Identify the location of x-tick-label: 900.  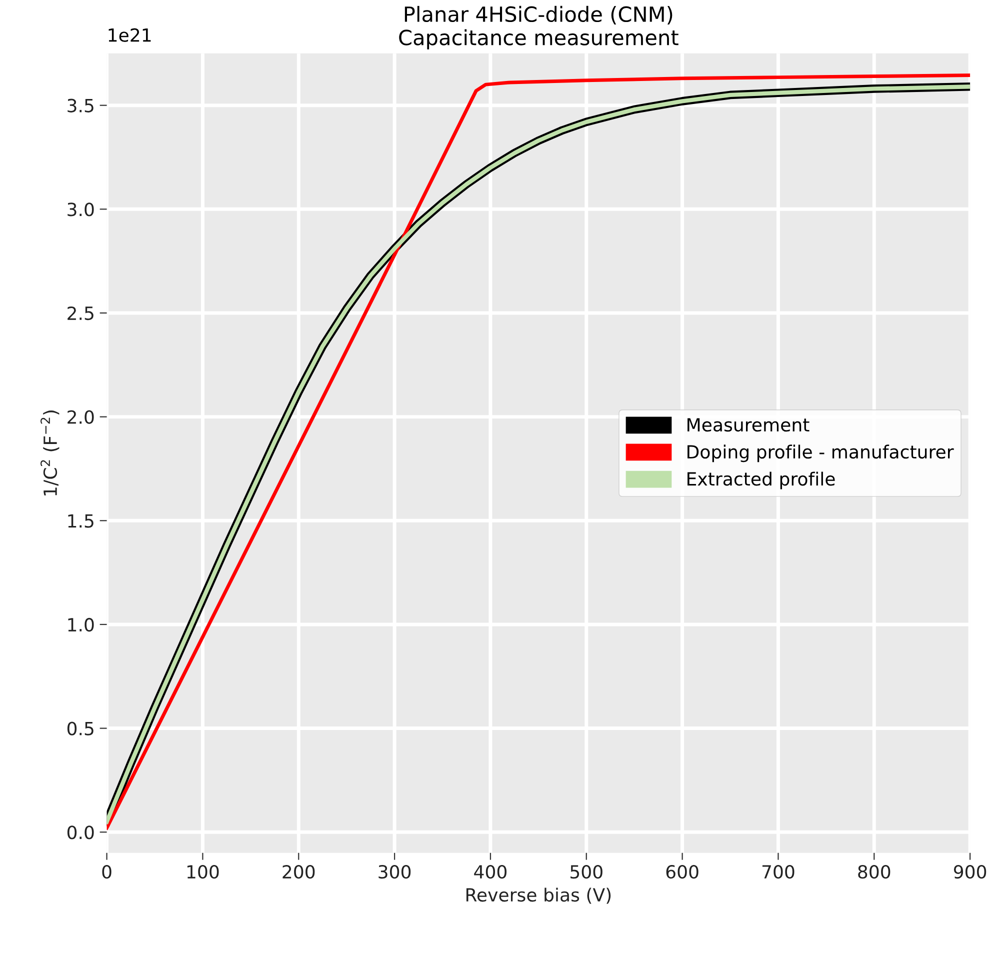
(970, 872).